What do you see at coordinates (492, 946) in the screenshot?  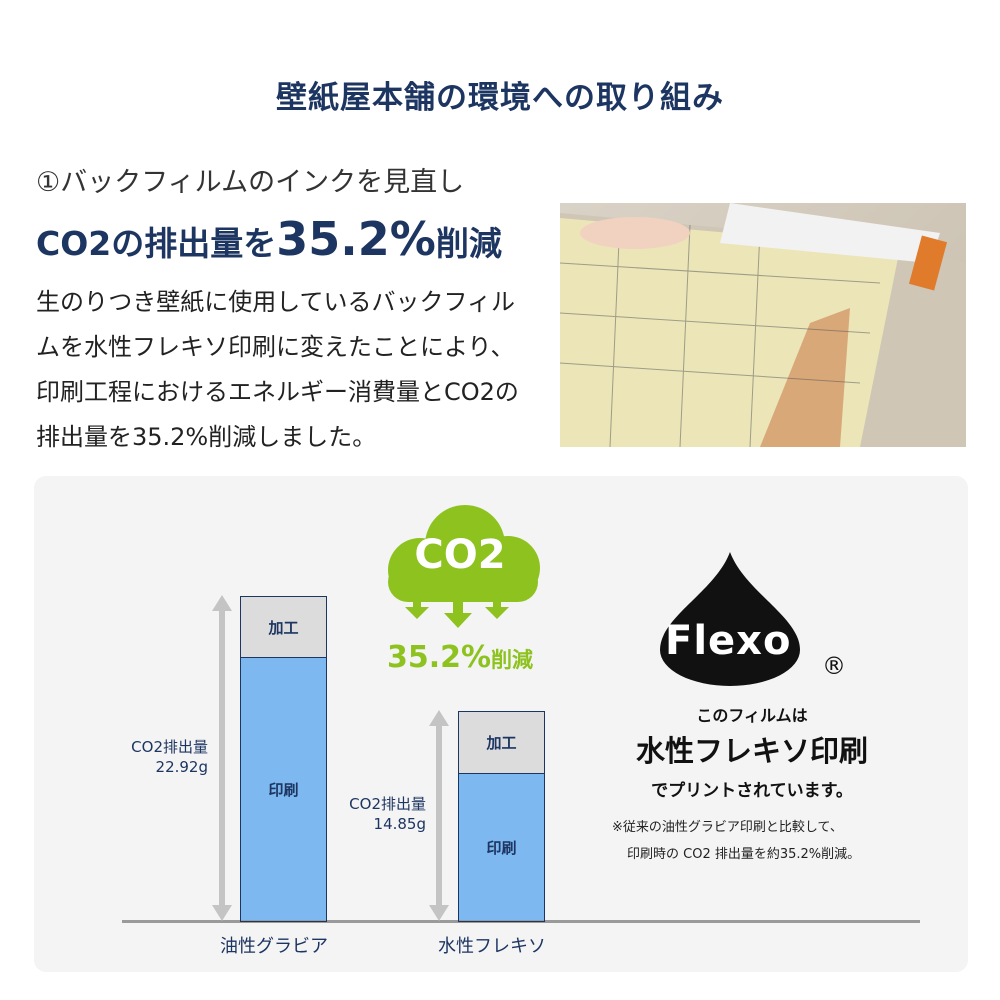 I see `category-label: 水性フレキソ` at bounding box center [492, 946].